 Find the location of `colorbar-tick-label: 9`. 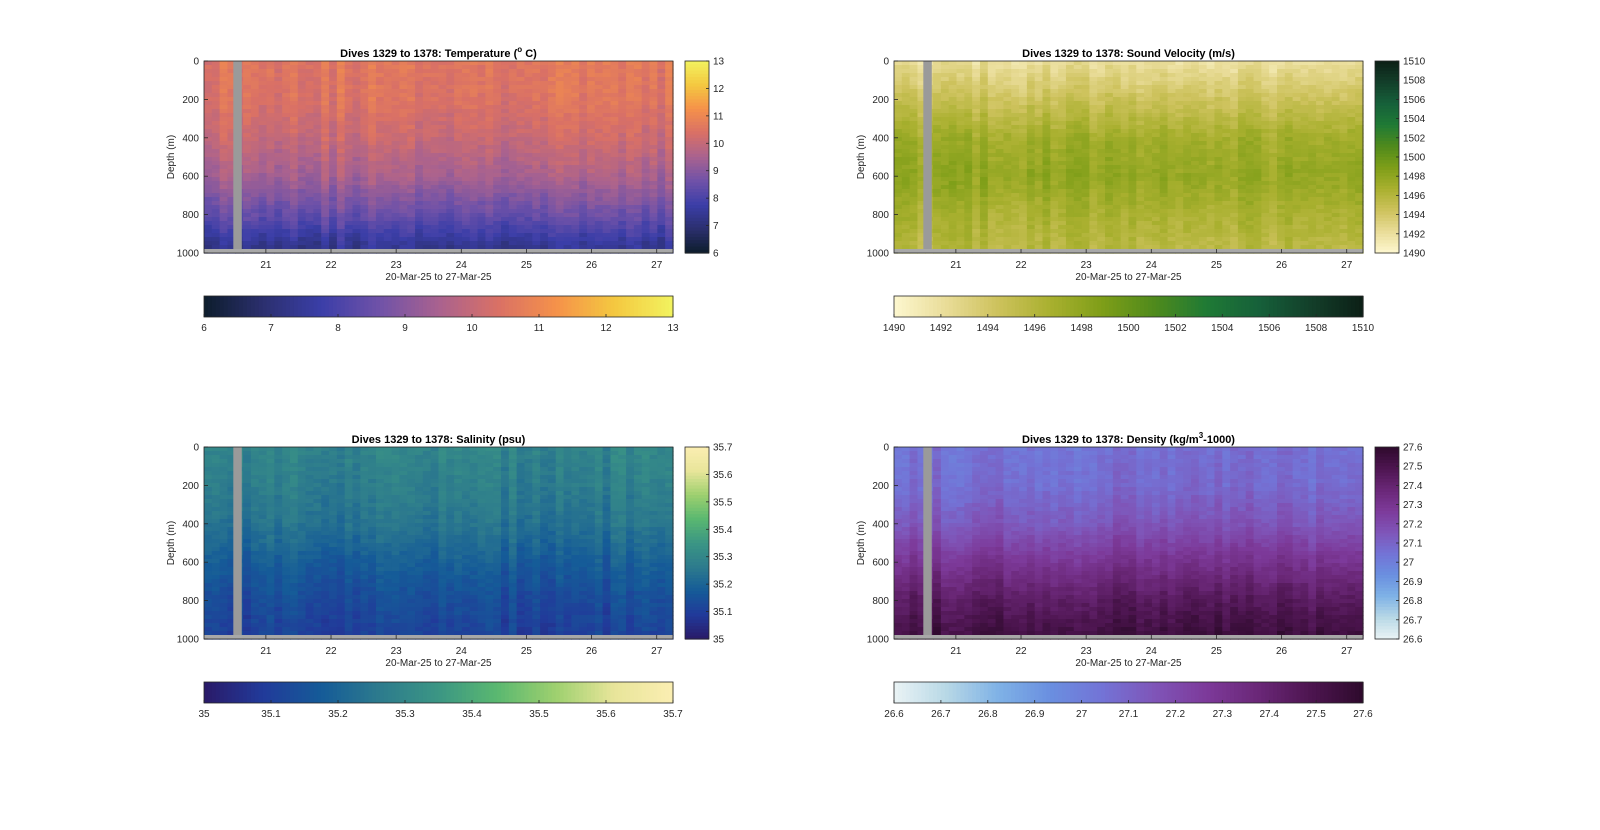

colorbar-tick-label: 9 is located at coordinates (716, 171).